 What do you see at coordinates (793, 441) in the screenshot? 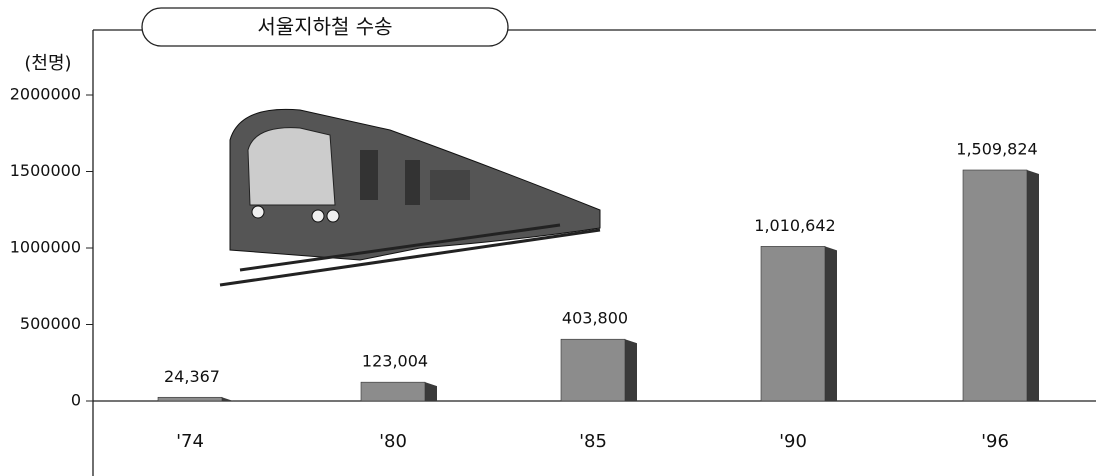
I see `x-tick-label: '90` at bounding box center [793, 441].